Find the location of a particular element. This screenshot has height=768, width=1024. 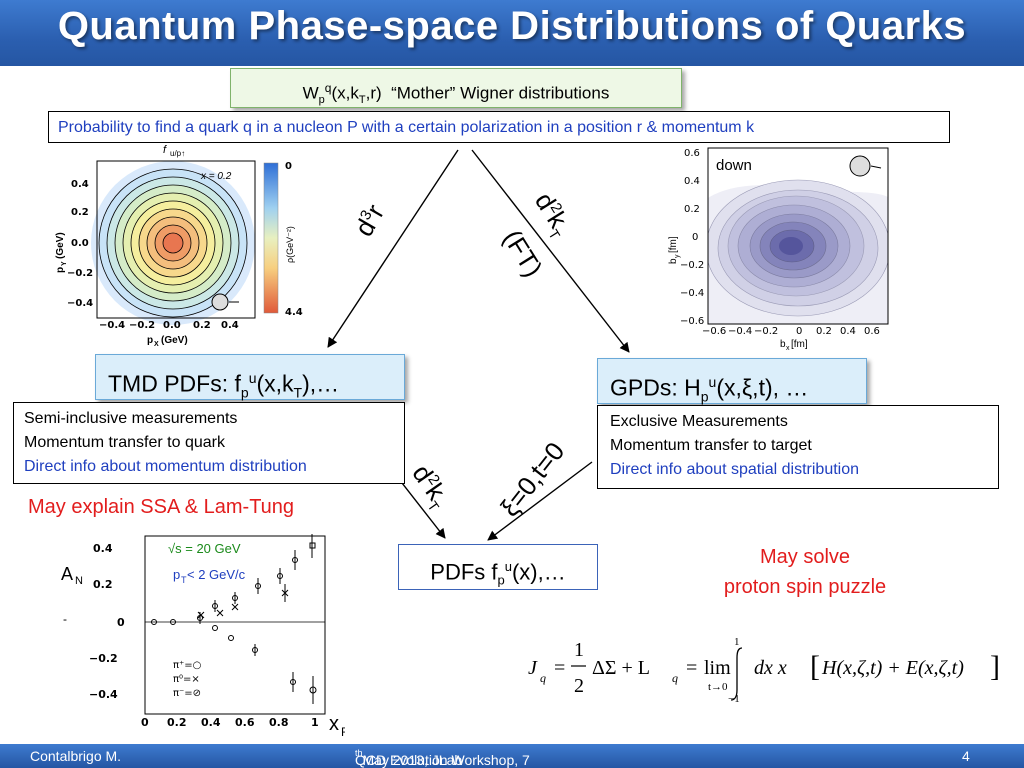

tmd-x-tick-1: −0.4 is located at coordinates (112, 325).